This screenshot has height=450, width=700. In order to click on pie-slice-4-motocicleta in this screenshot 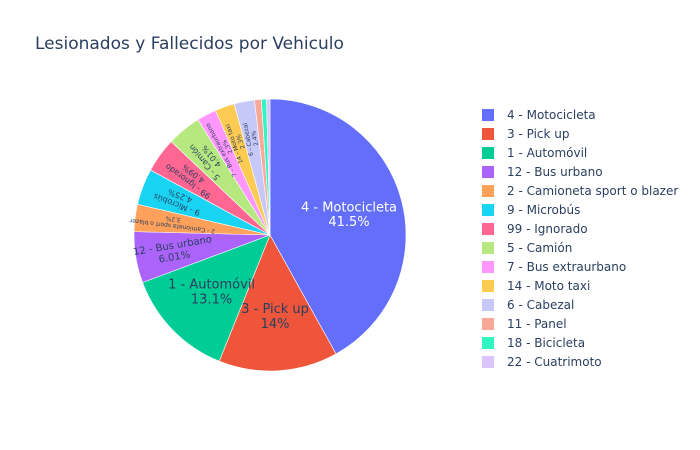, I will do `click(338, 226)`.